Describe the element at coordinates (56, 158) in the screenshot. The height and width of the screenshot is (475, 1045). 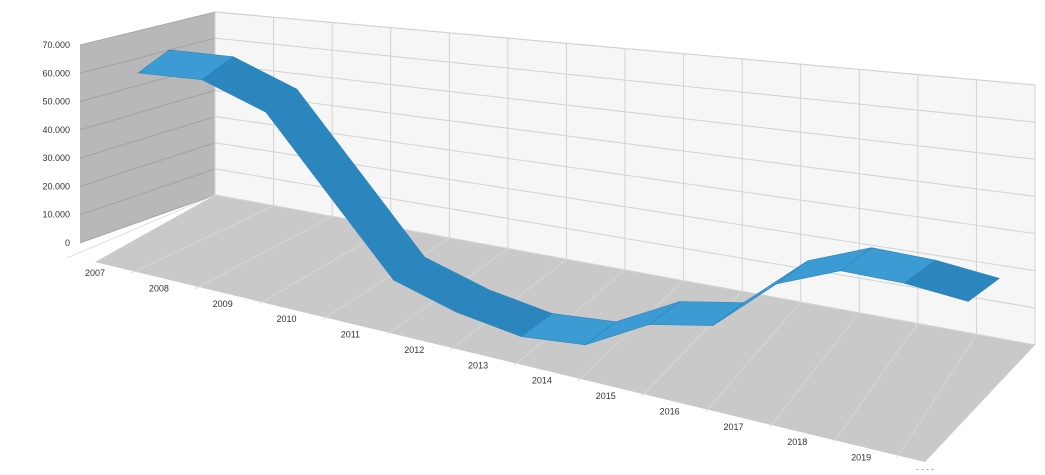
I see `y-tick-label: 30.000` at that location.